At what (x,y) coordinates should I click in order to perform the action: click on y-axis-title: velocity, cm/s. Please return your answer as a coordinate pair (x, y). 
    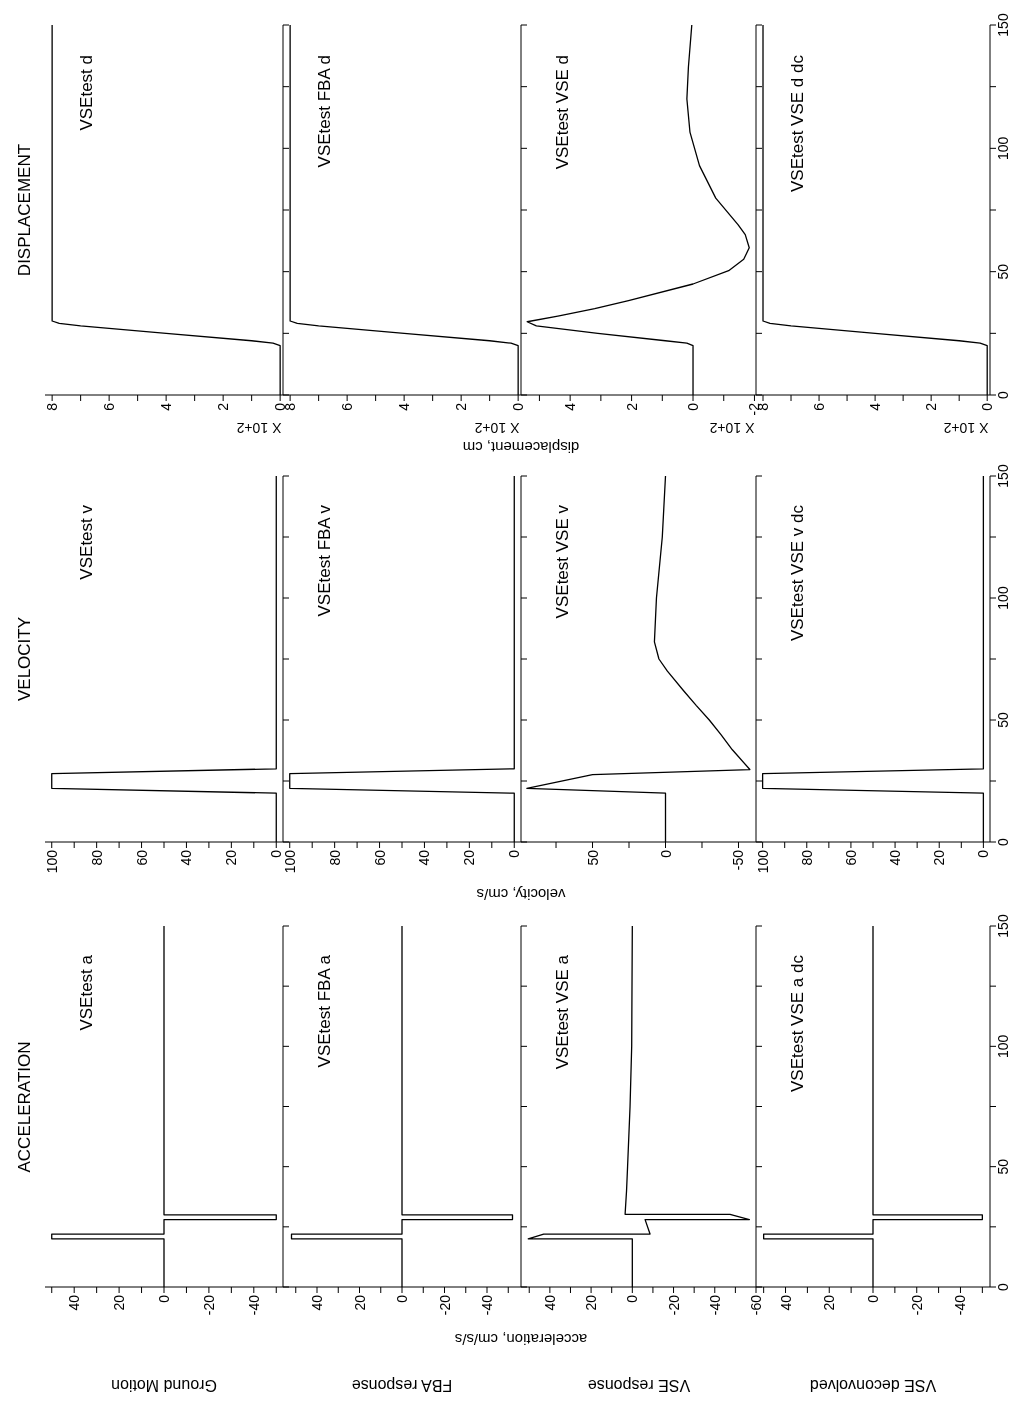
    Looking at the image, I should click on (521, 894).